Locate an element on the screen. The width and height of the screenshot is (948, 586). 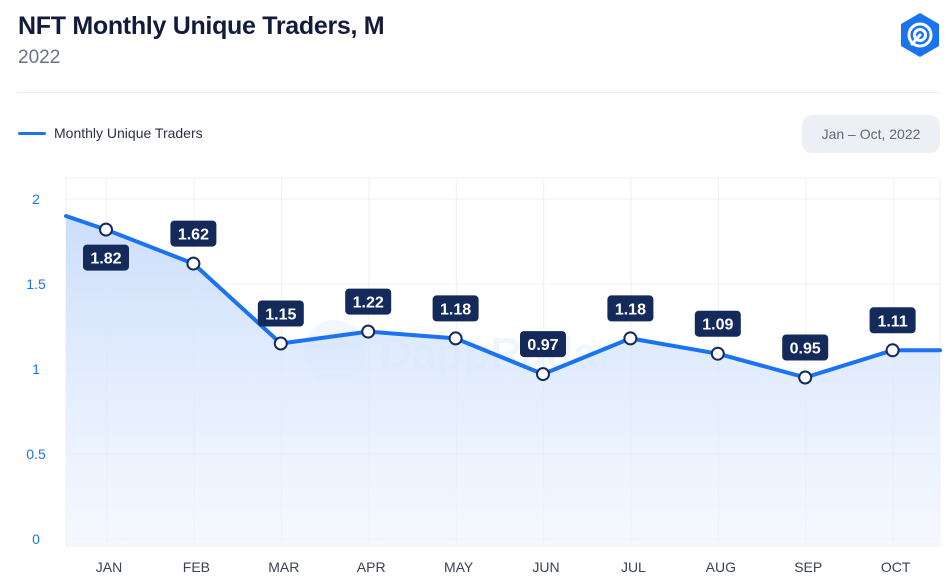
chart-title: NFT Monthly Unique Traders, M is located at coordinates (201, 26).